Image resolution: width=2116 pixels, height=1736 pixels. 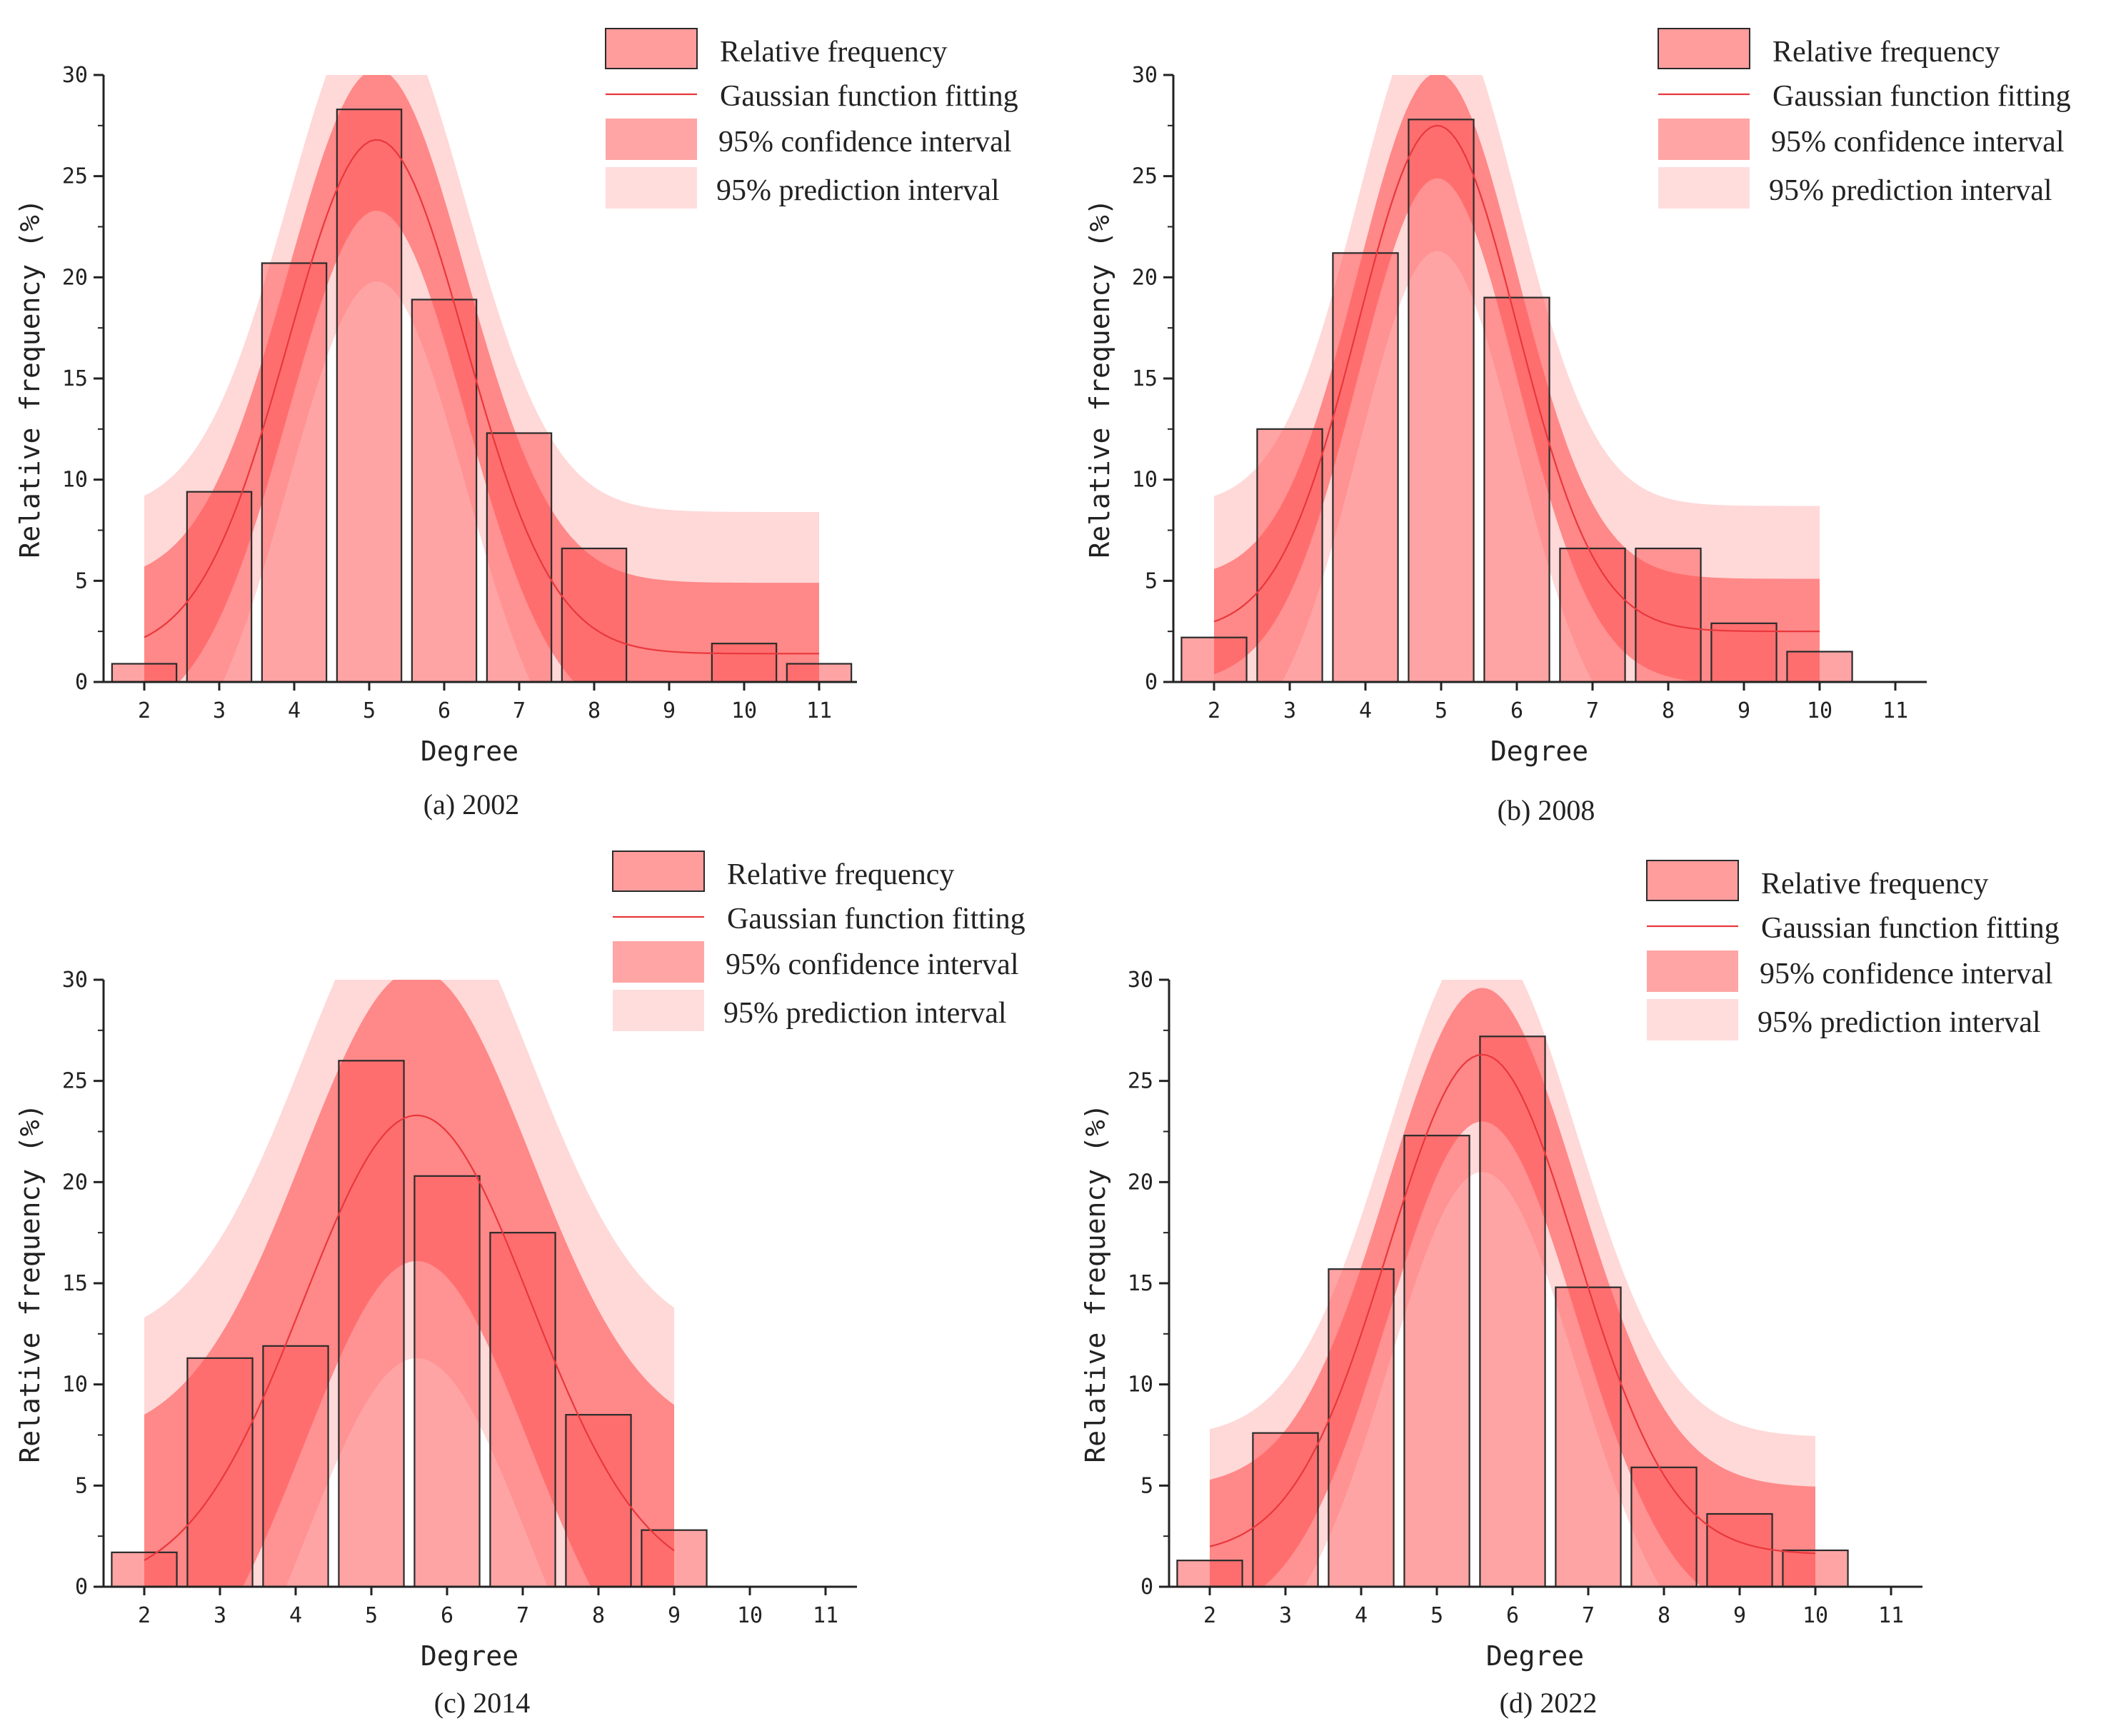 I want to click on x-tick-label: 11, so click(x=825, y=1615).